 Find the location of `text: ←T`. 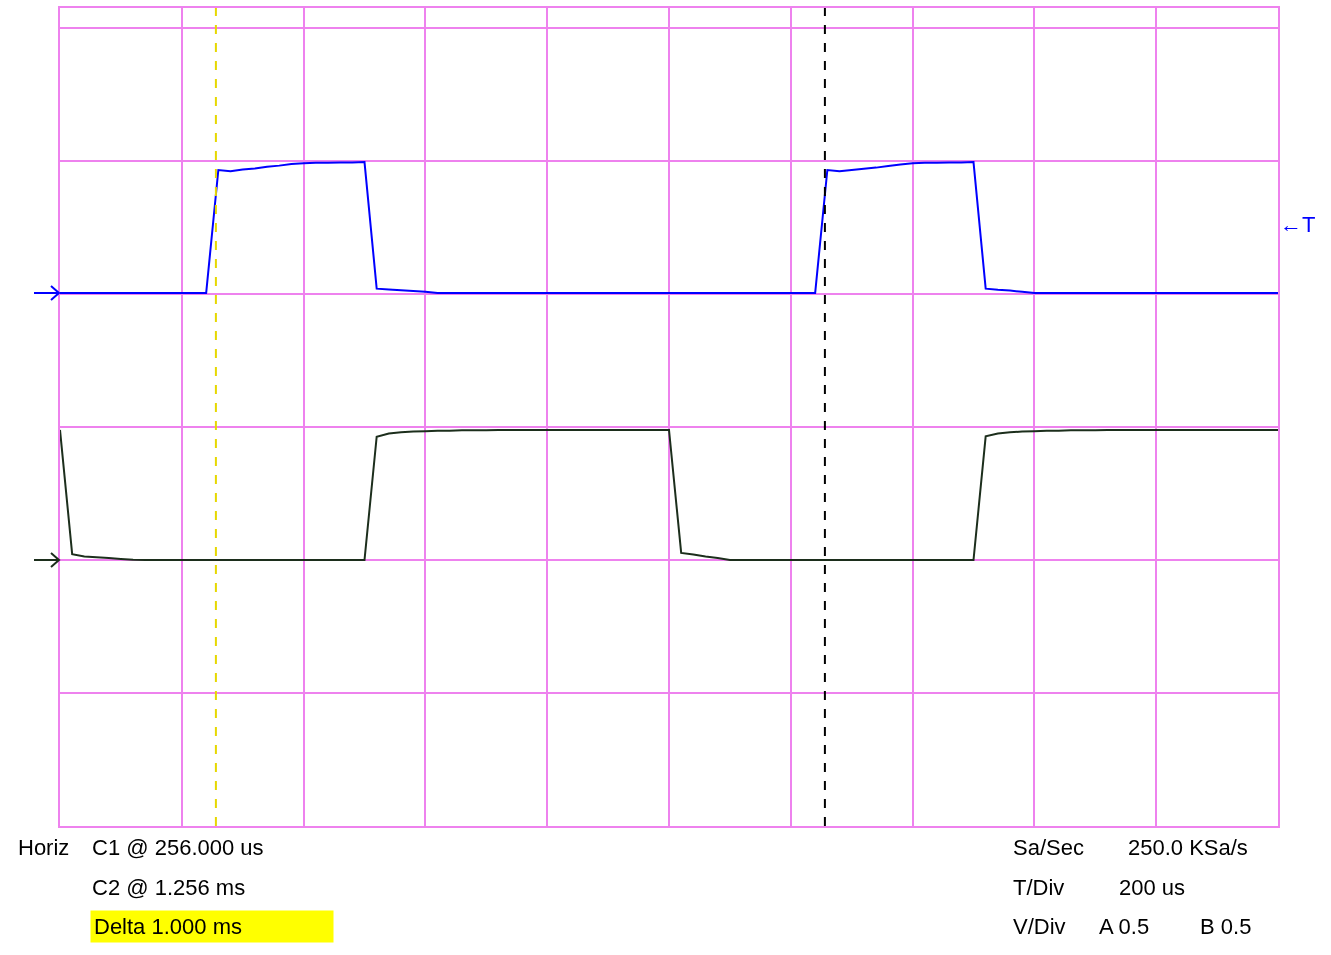

text: ←T is located at coordinates (1298, 224).